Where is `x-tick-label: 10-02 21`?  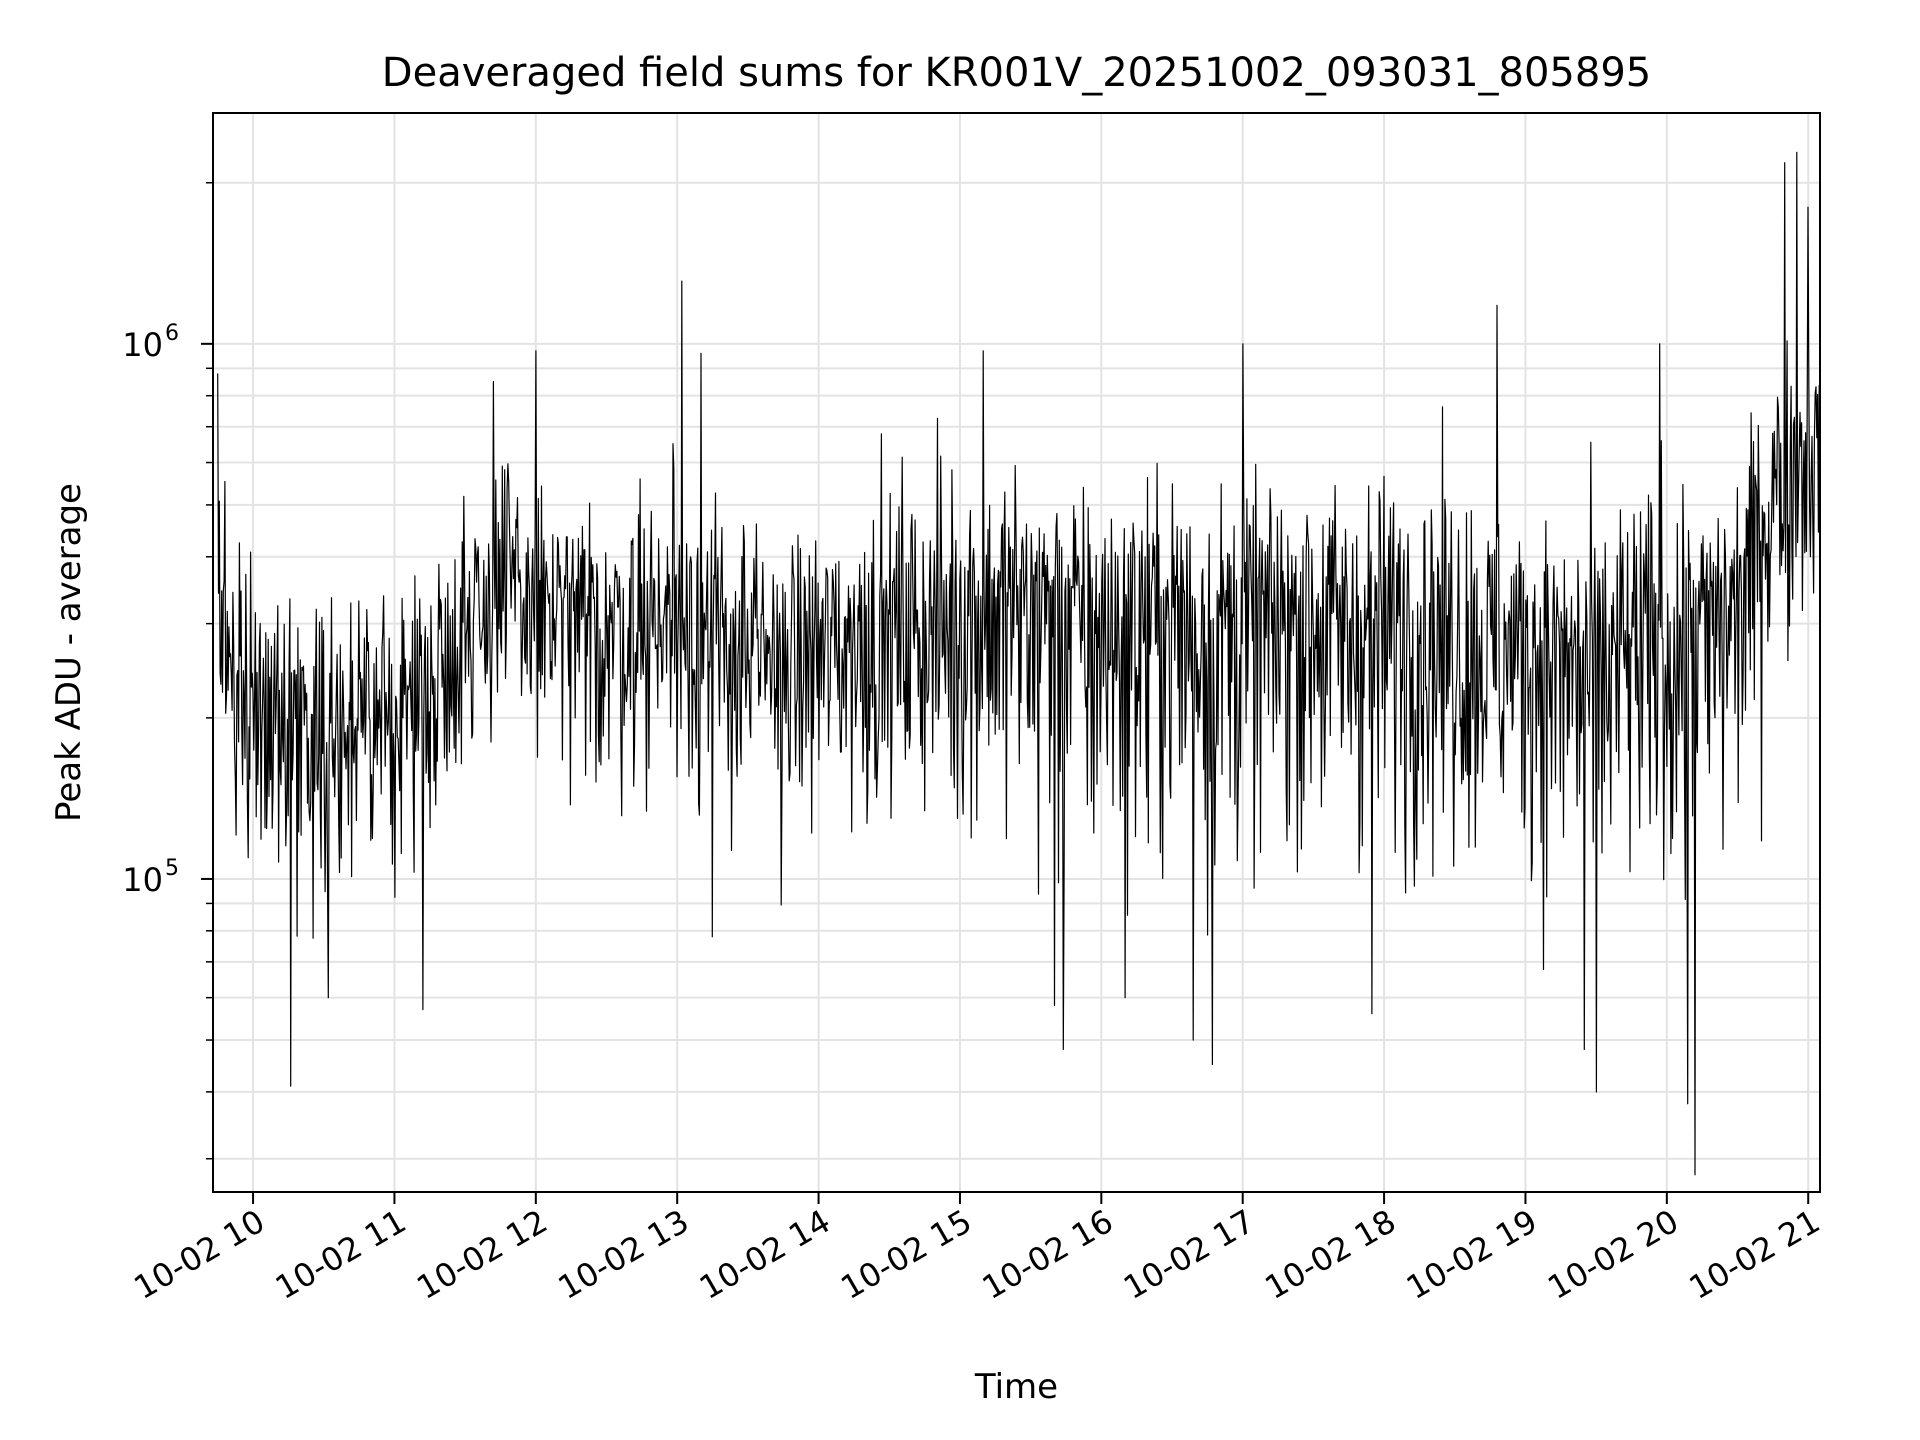
x-tick-label: 10-02 21 is located at coordinates (1755, 1254).